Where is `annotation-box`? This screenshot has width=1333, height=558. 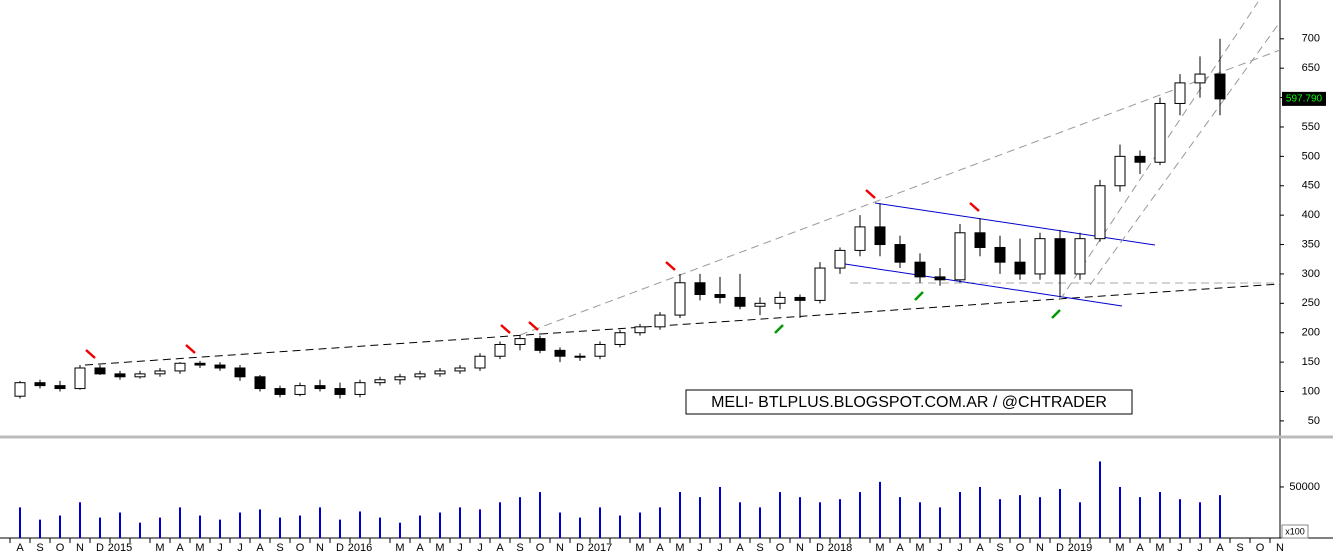
annotation-box is located at coordinates (909, 402).